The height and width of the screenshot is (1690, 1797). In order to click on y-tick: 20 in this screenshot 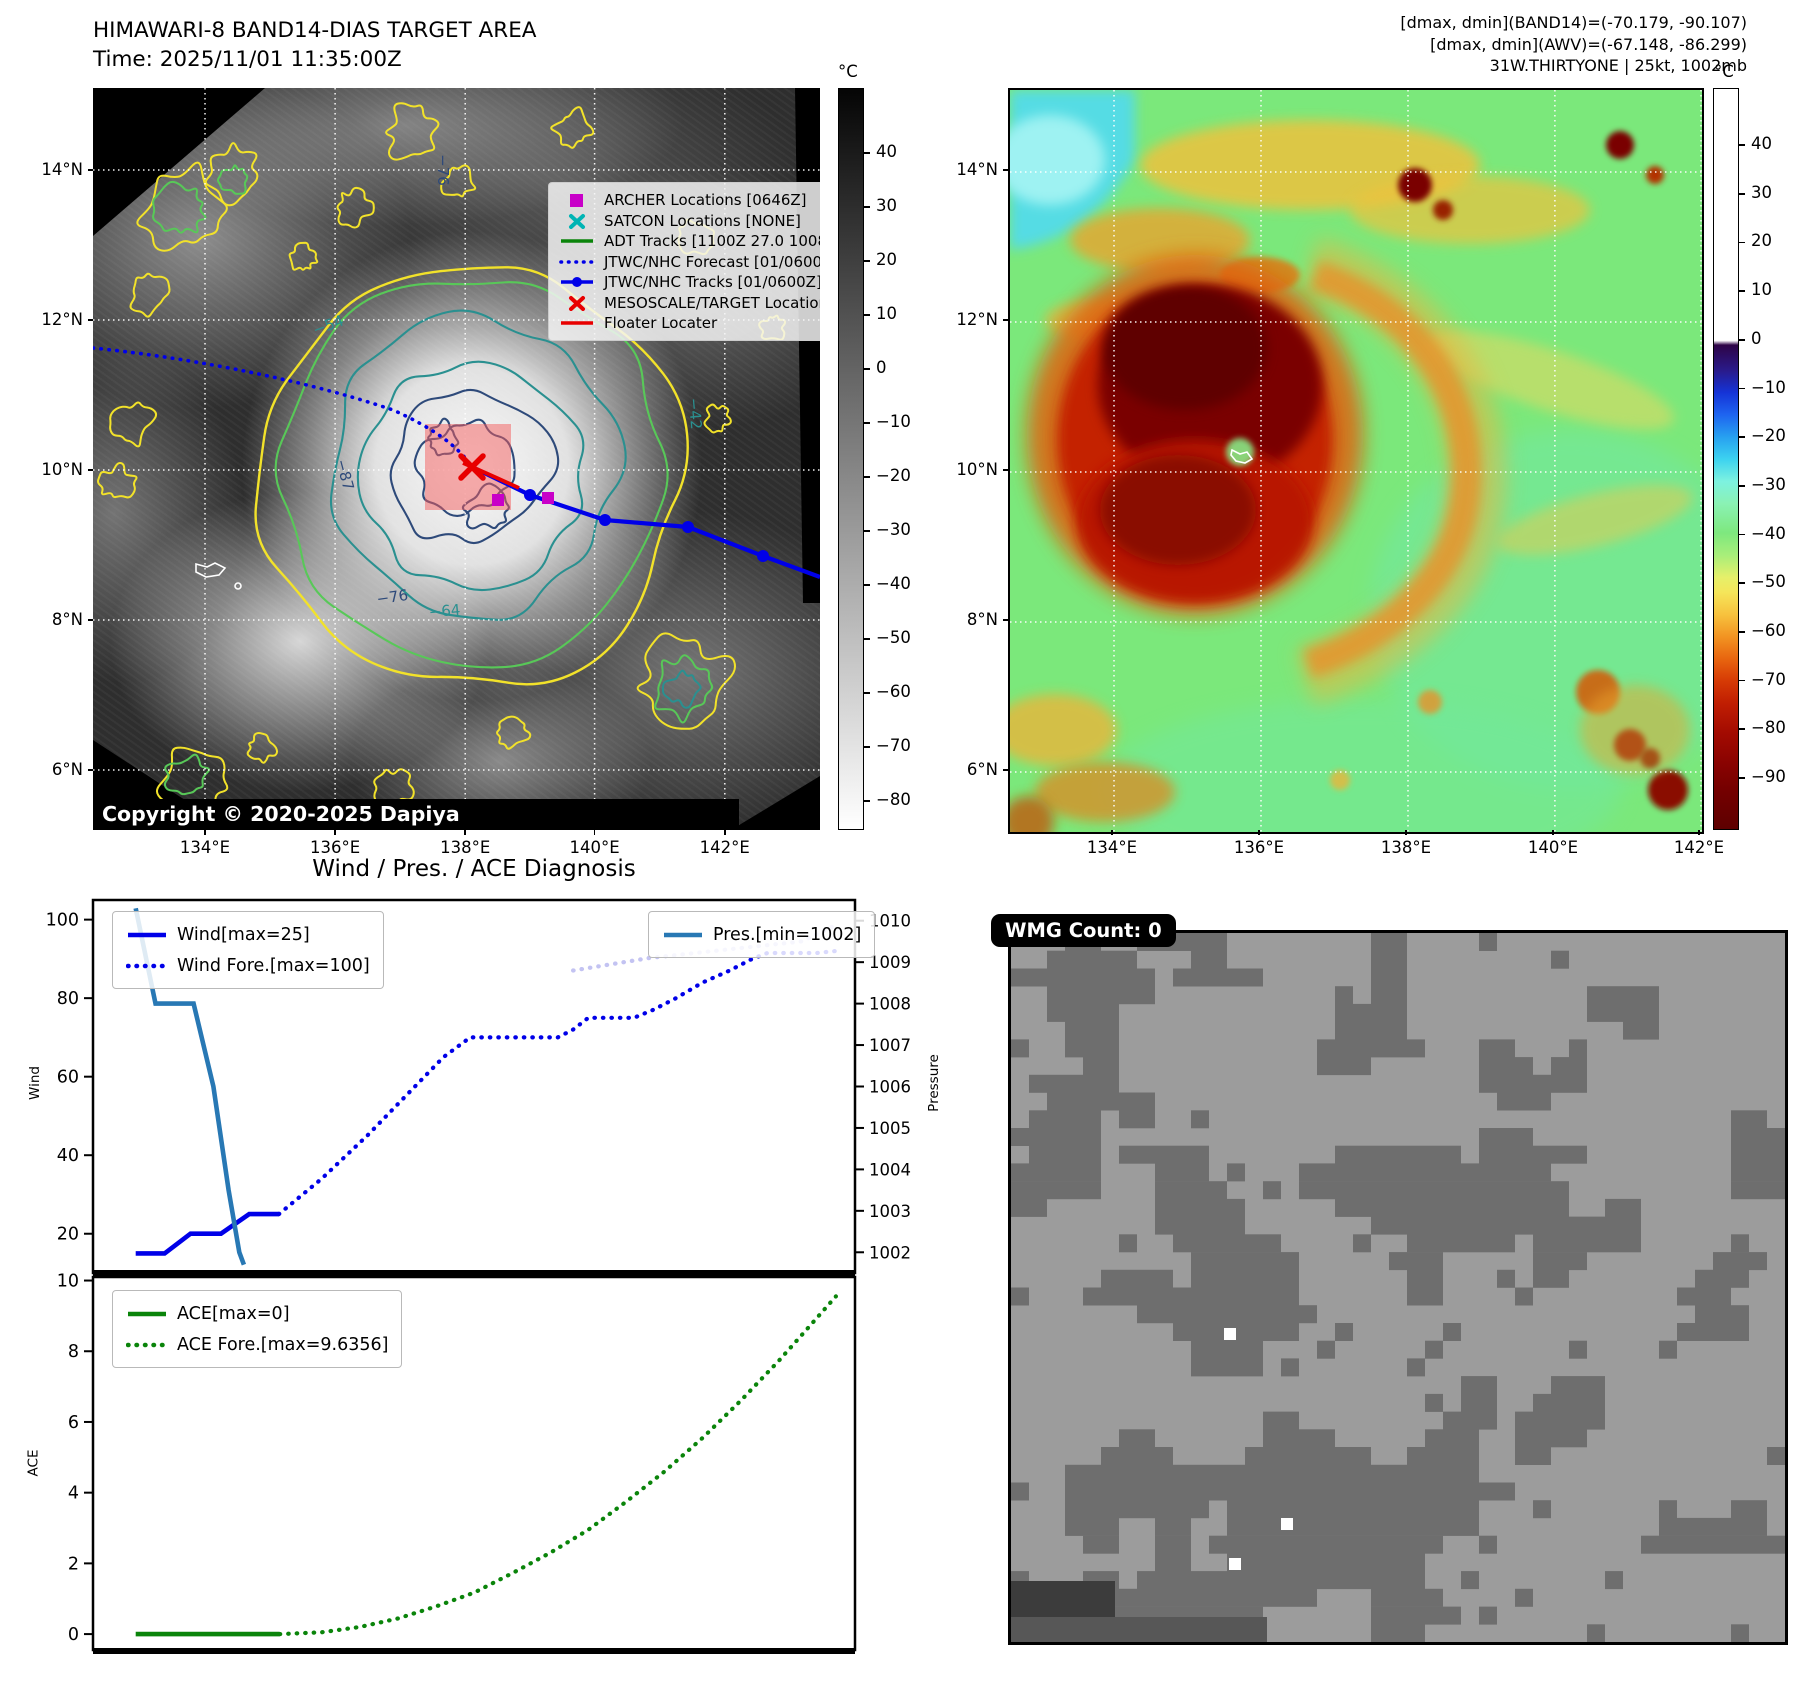, I will do `click(68, 1235)`.